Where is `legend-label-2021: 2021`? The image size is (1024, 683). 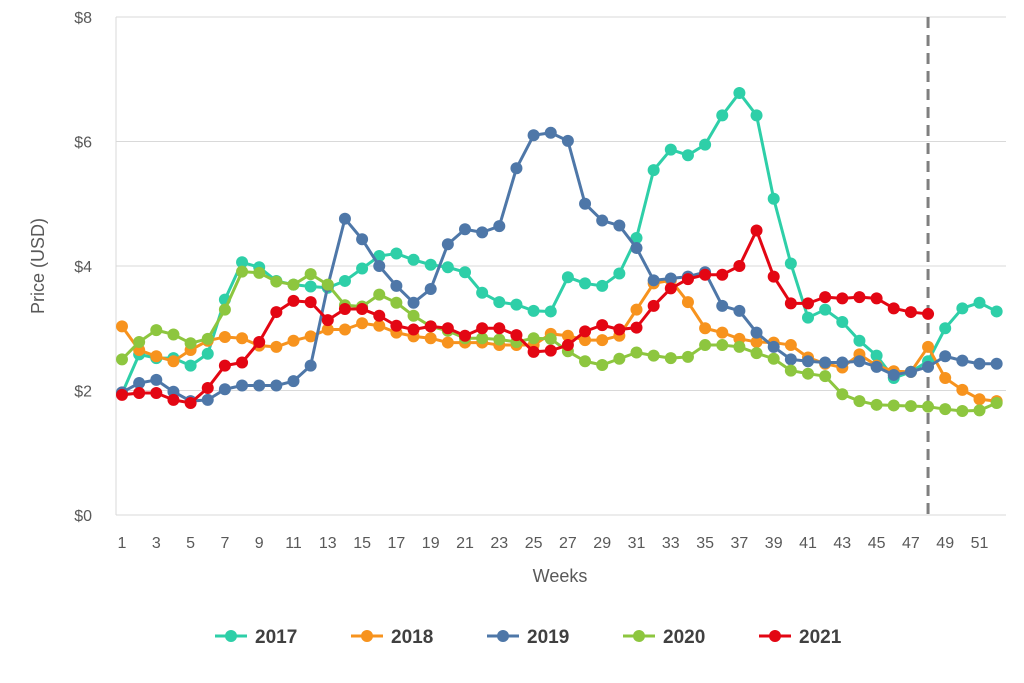 legend-label-2021: 2021 is located at coordinates (820, 637).